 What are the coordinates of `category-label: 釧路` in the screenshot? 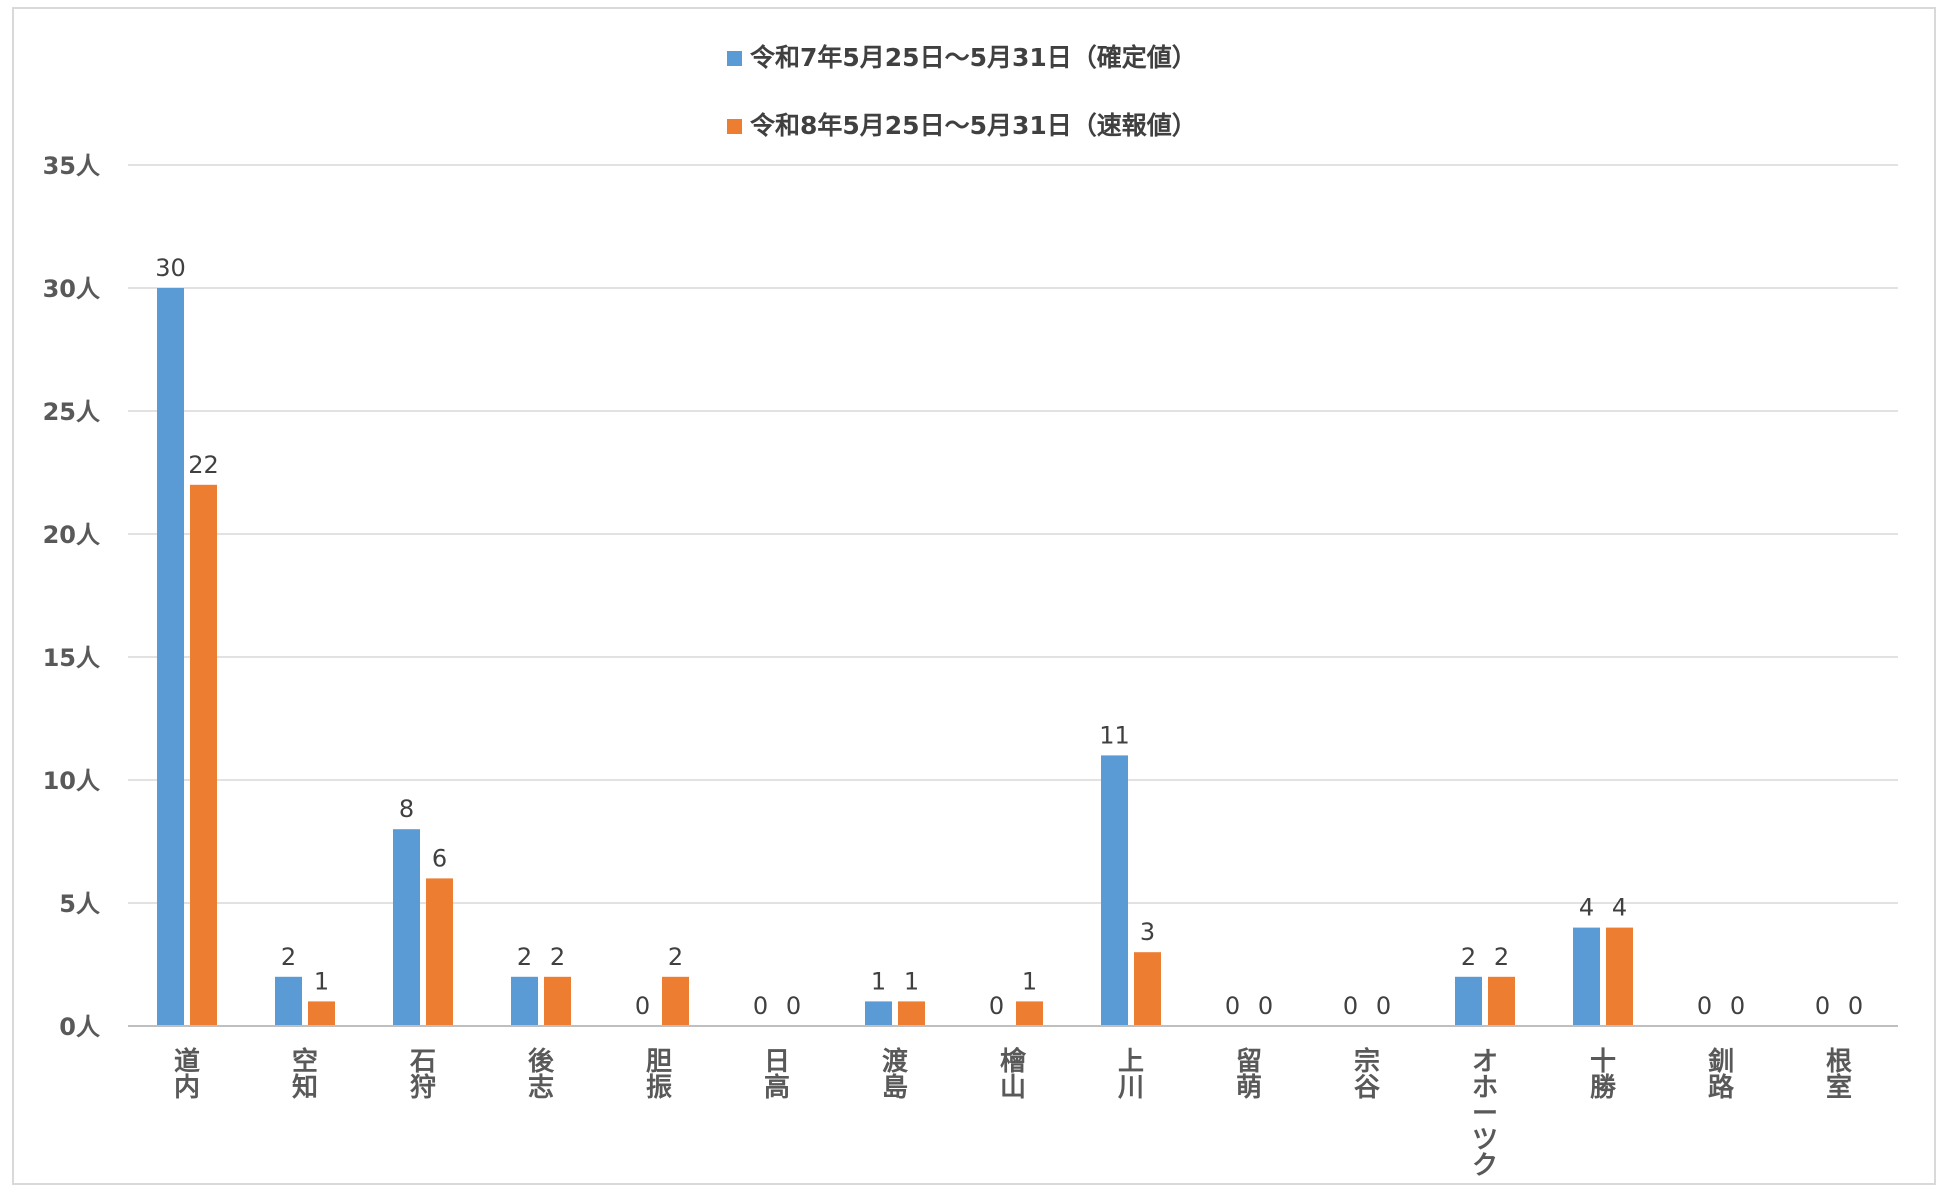 It's located at (1721, 1075).